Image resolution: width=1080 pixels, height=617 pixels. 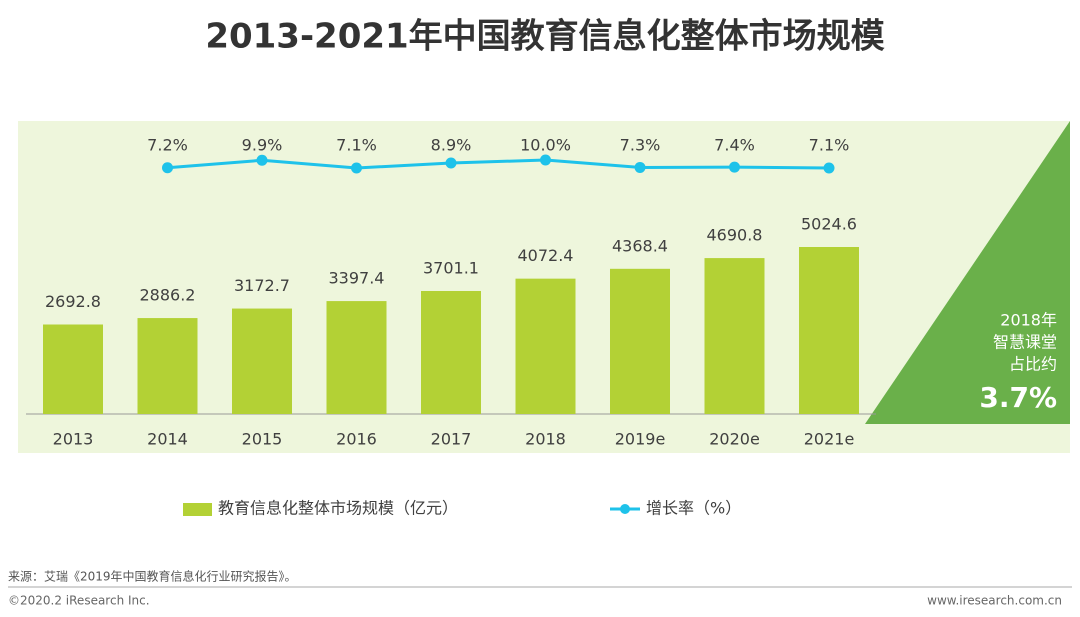 What do you see at coordinates (640, 245) in the screenshot?
I see `bar-value-label: 4368.4` at bounding box center [640, 245].